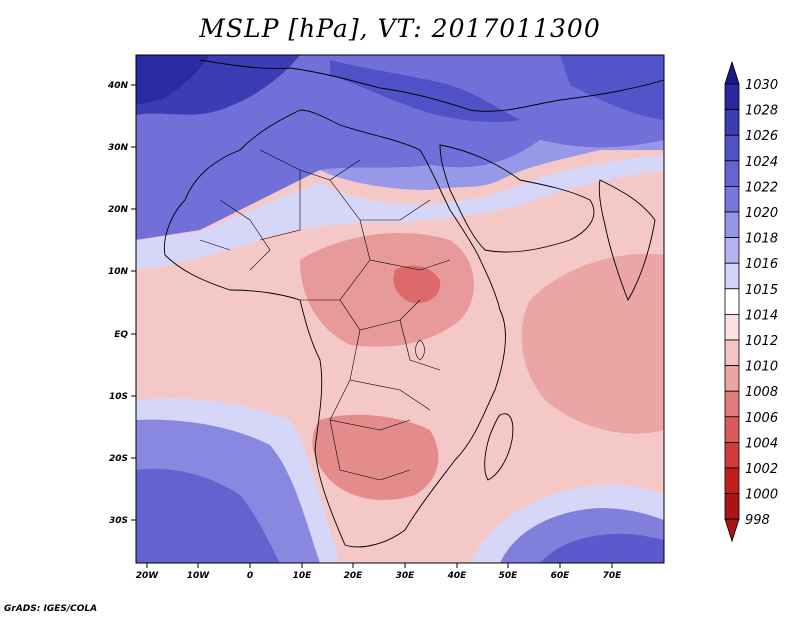 The width and height of the screenshot is (800, 618). Describe the element at coordinates (761, 290) in the screenshot. I see `colorbar-level-label: 1015` at that location.